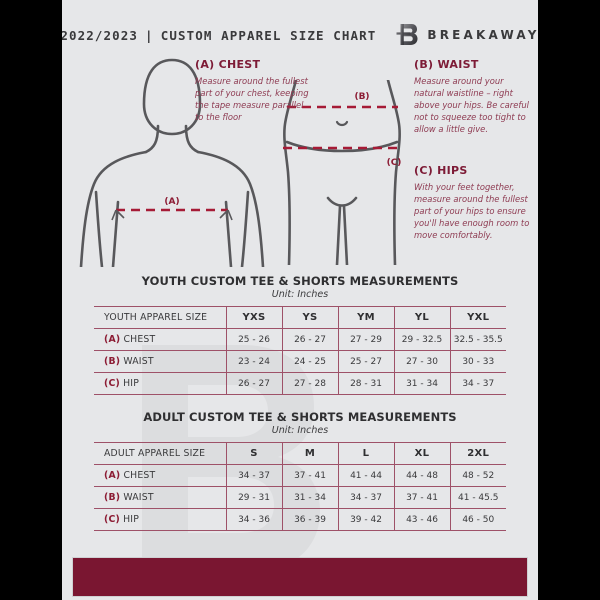 The width and height of the screenshot is (600, 600). What do you see at coordinates (422, 453) in the screenshot?
I see `adult-size-col-3: XL` at bounding box center [422, 453].